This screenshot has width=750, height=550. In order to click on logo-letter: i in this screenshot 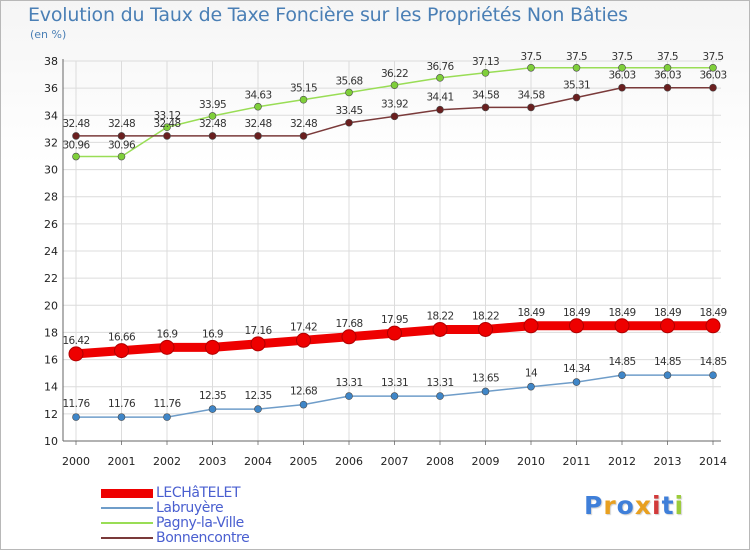, I will do `click(679, 505)`.